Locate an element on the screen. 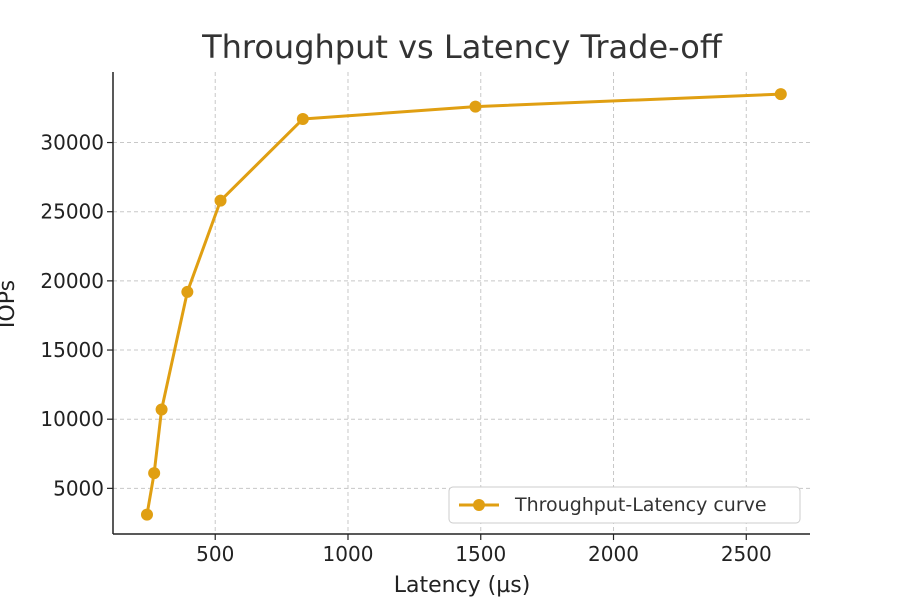 This screenshot has width=900, height=600. legend-marker is located at coordinates (479, 505).